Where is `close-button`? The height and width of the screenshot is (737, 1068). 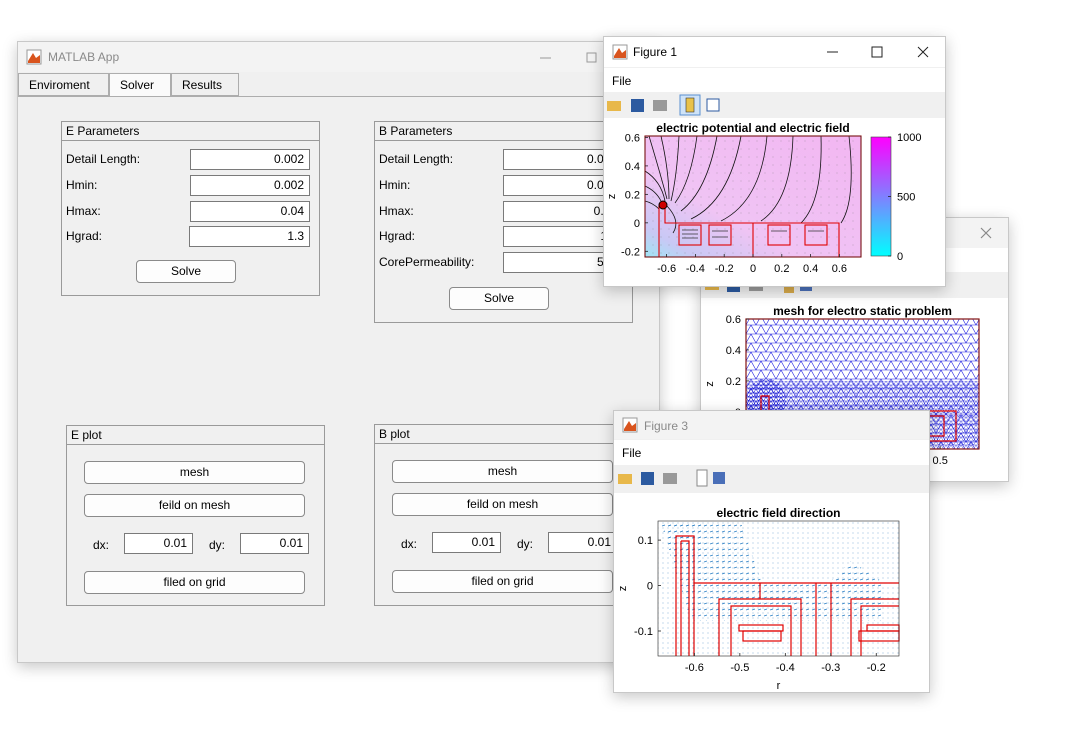 close-button is located at coordinates (986, 233).